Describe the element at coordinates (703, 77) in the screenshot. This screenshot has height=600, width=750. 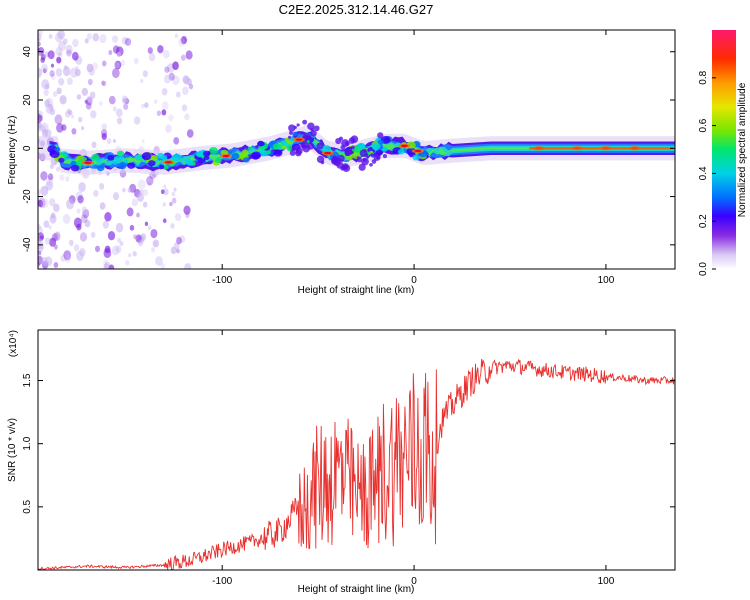
I see `colorbar-tick-label: 0.8` at that location.